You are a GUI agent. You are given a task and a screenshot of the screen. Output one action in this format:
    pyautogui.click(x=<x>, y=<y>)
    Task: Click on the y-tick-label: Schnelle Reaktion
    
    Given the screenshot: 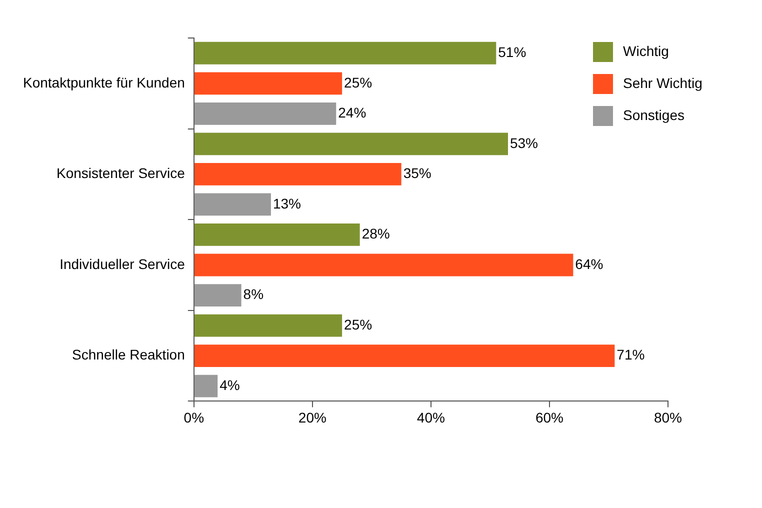 What is the action you would take?
    pyautogui.click(x=128, y=354)
    